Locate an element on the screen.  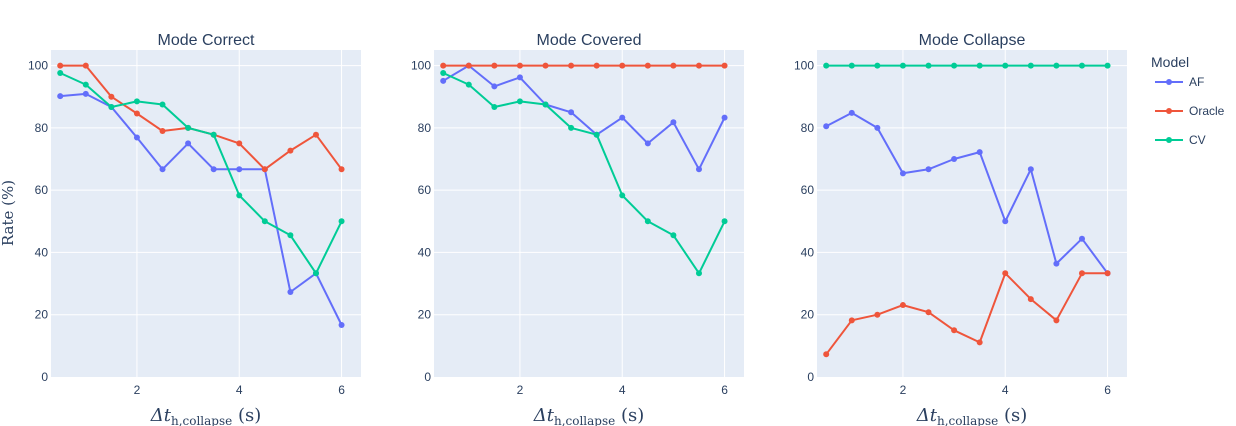
legend-item-oracle: Oracle is located at coordinates (1190, 111).